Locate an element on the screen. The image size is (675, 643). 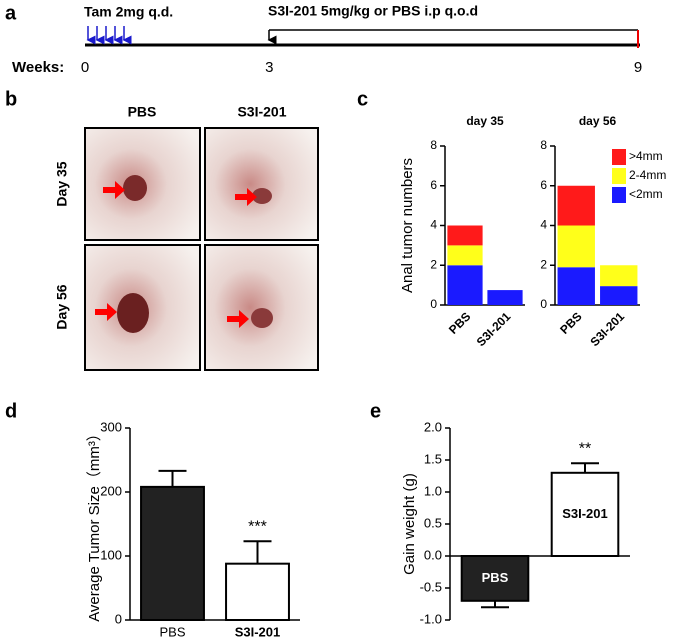
y-tick-label: 0.5 is located at coordinates (433, 522).